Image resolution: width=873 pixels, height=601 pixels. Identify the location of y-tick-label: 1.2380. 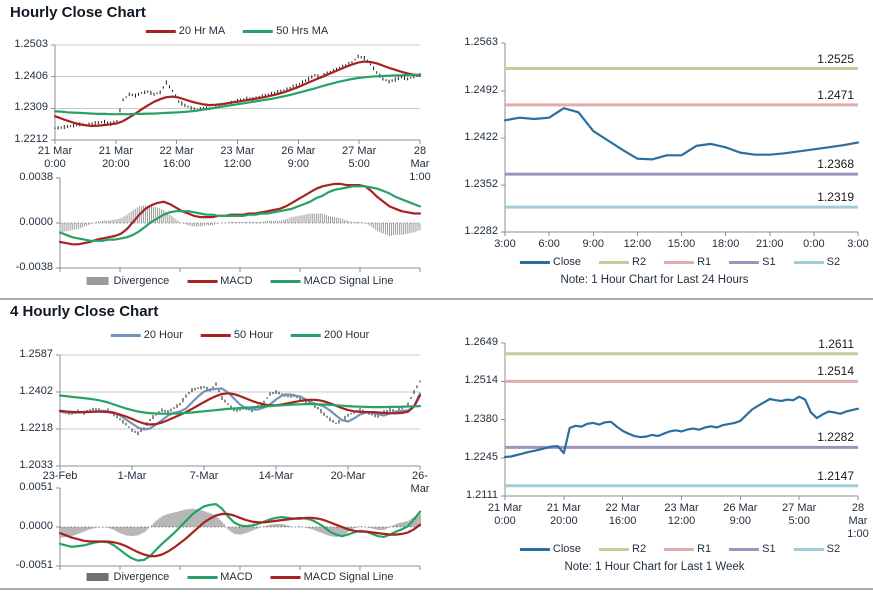
(481, 418).